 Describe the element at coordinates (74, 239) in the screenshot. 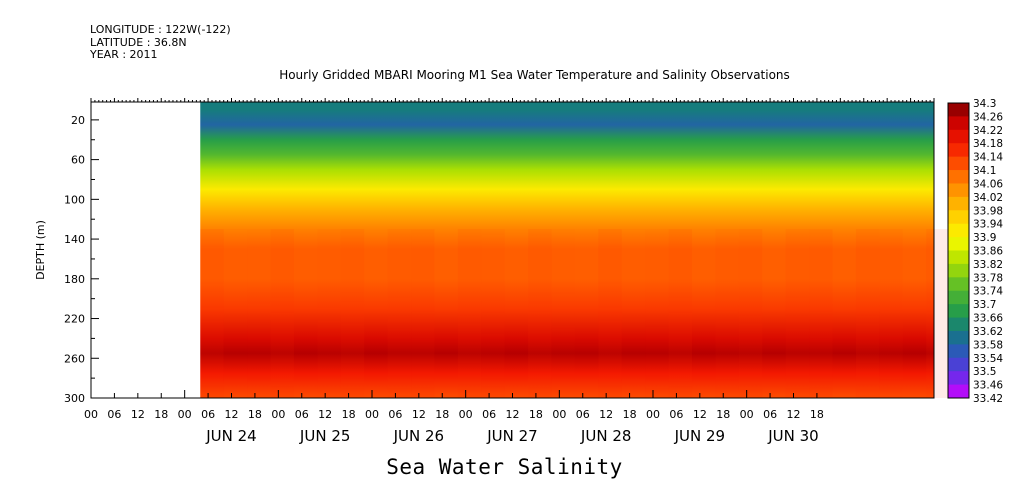

I see `y-tick-label: 140` at that location.